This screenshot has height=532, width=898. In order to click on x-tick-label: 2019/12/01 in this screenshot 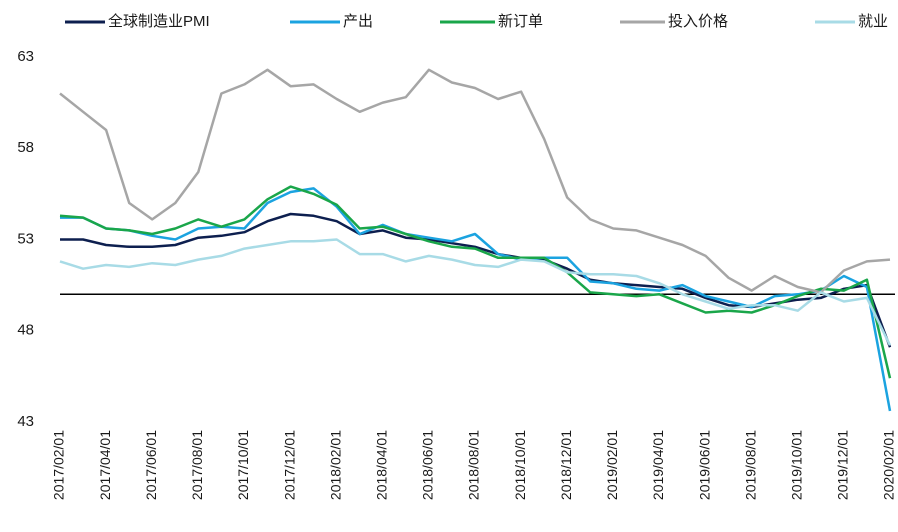, I will do `click(843, 465)`.